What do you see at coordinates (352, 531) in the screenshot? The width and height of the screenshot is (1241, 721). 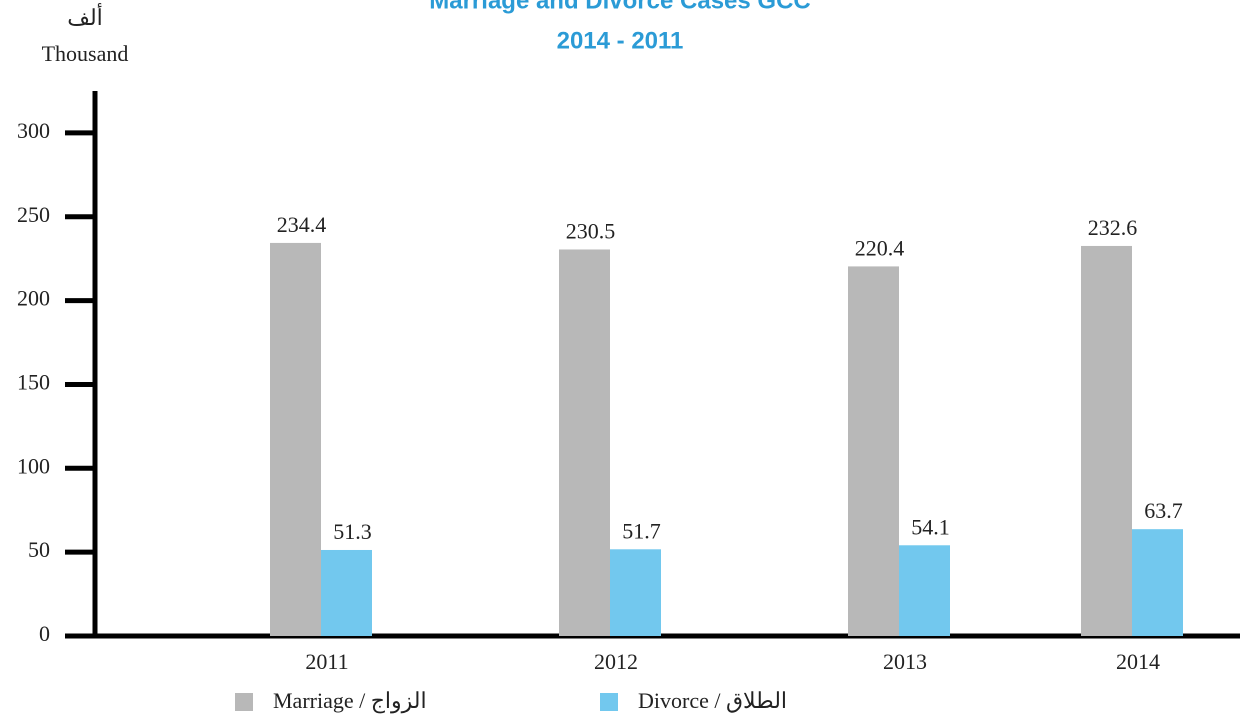 I see `data-label: 51.3` at bounding box center [352, 531].